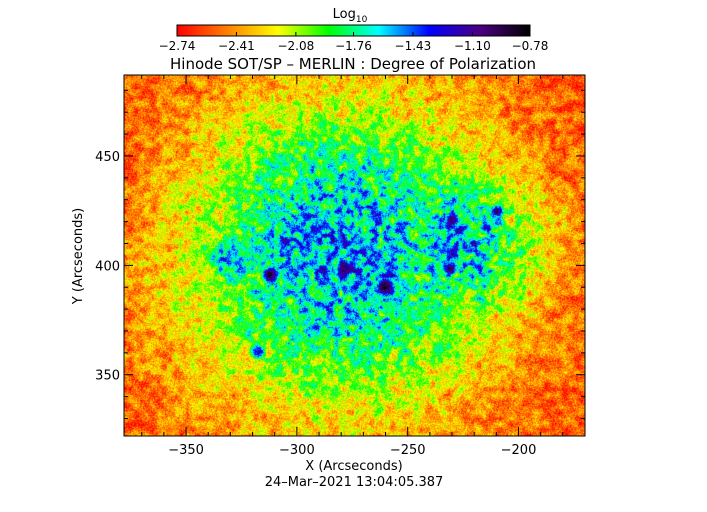  I want to click on x-tick-label: −250, so click(408, 450).